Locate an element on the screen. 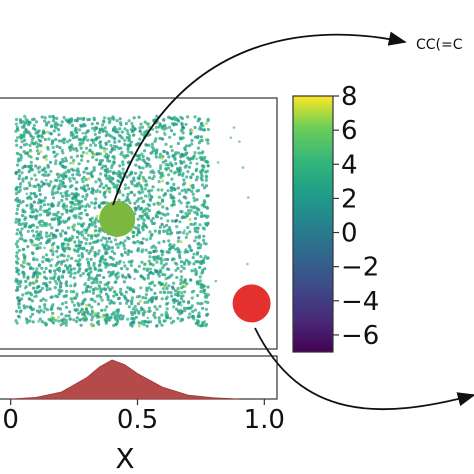  x-tick-label: 0 is located at coordinates (10, 420).